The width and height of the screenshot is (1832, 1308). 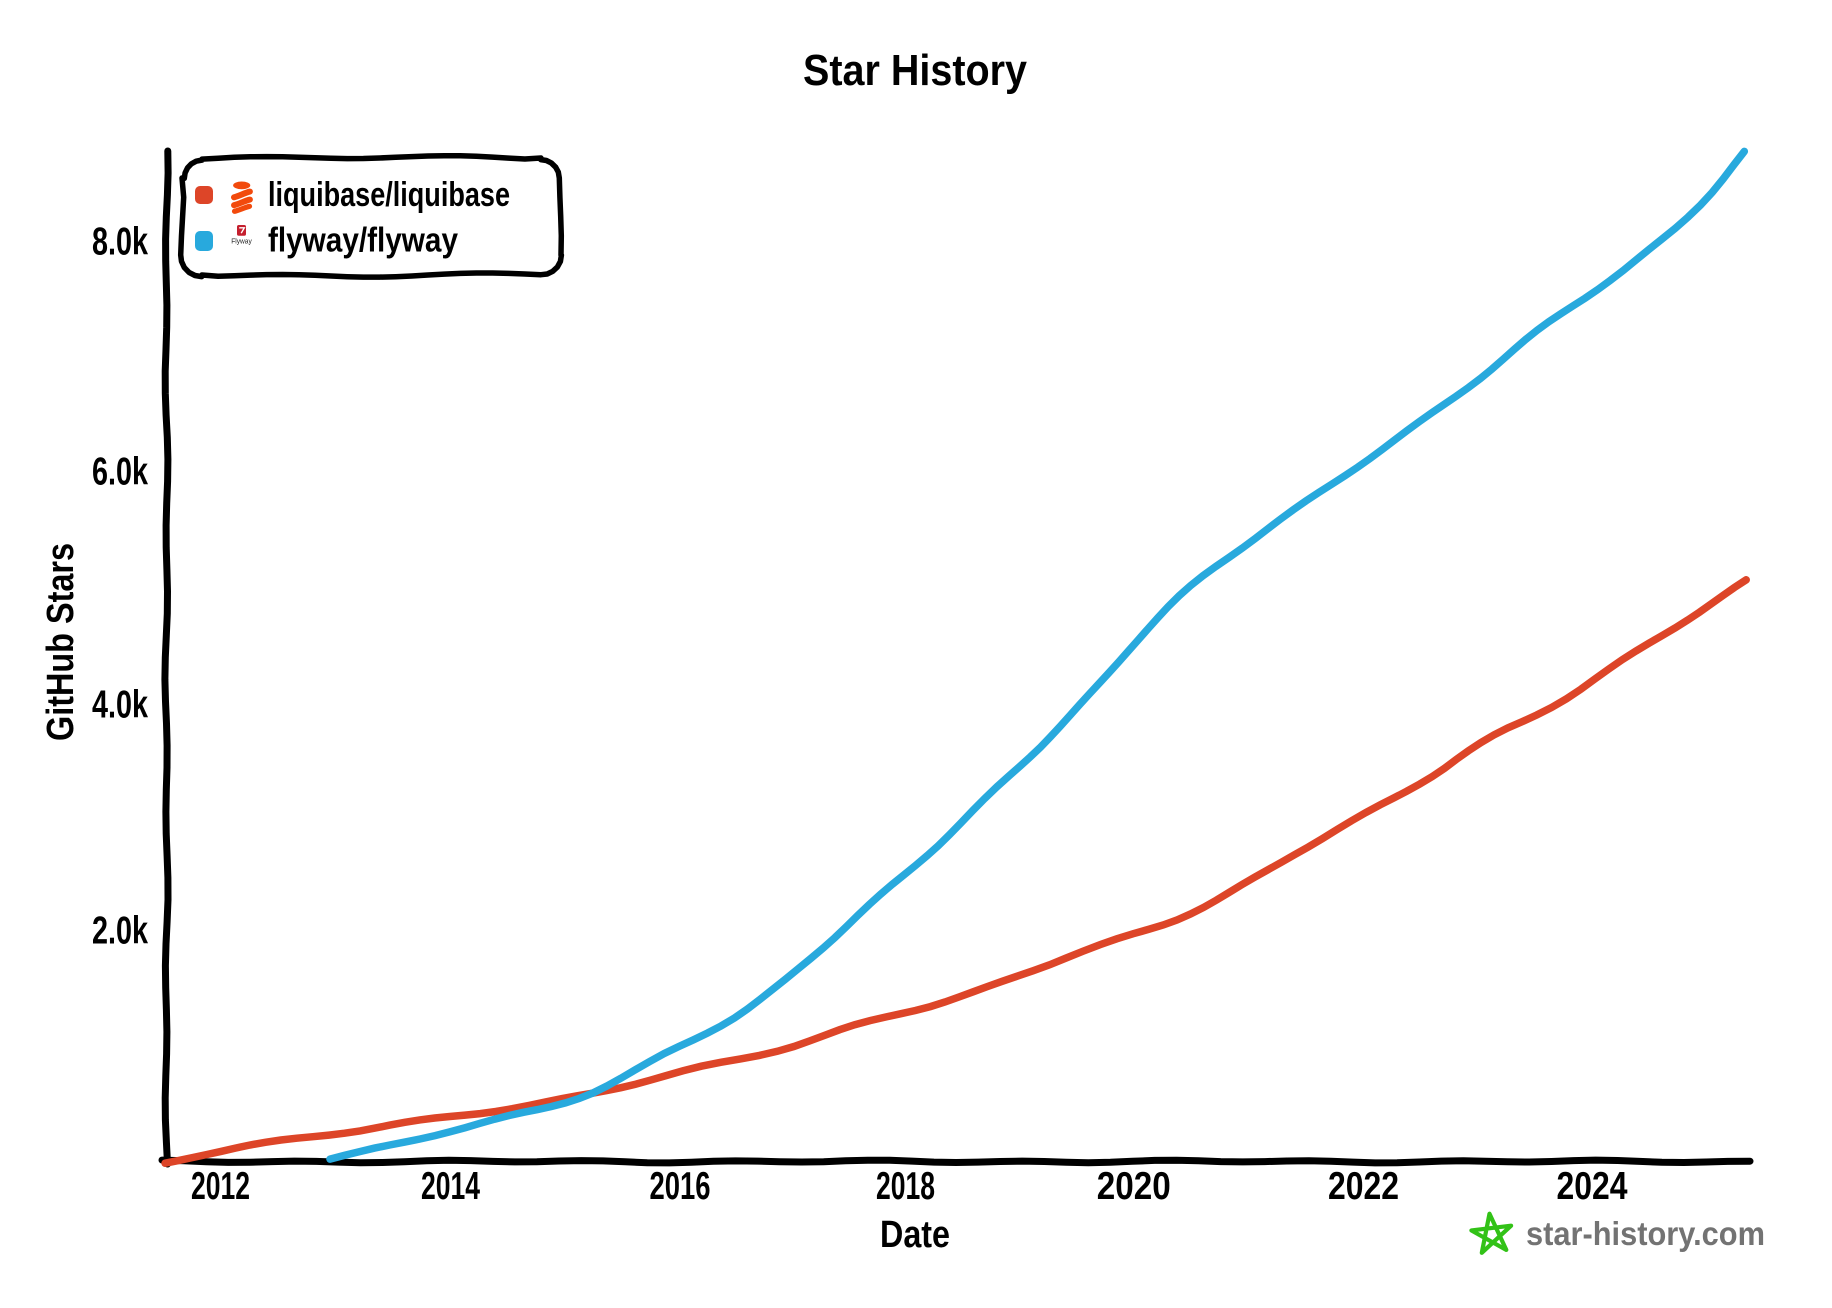 What do you see at coordinates (1592, 1186) in the screenshot?
I see `svg-text: 2024` at bounding box center [1592, 1186].